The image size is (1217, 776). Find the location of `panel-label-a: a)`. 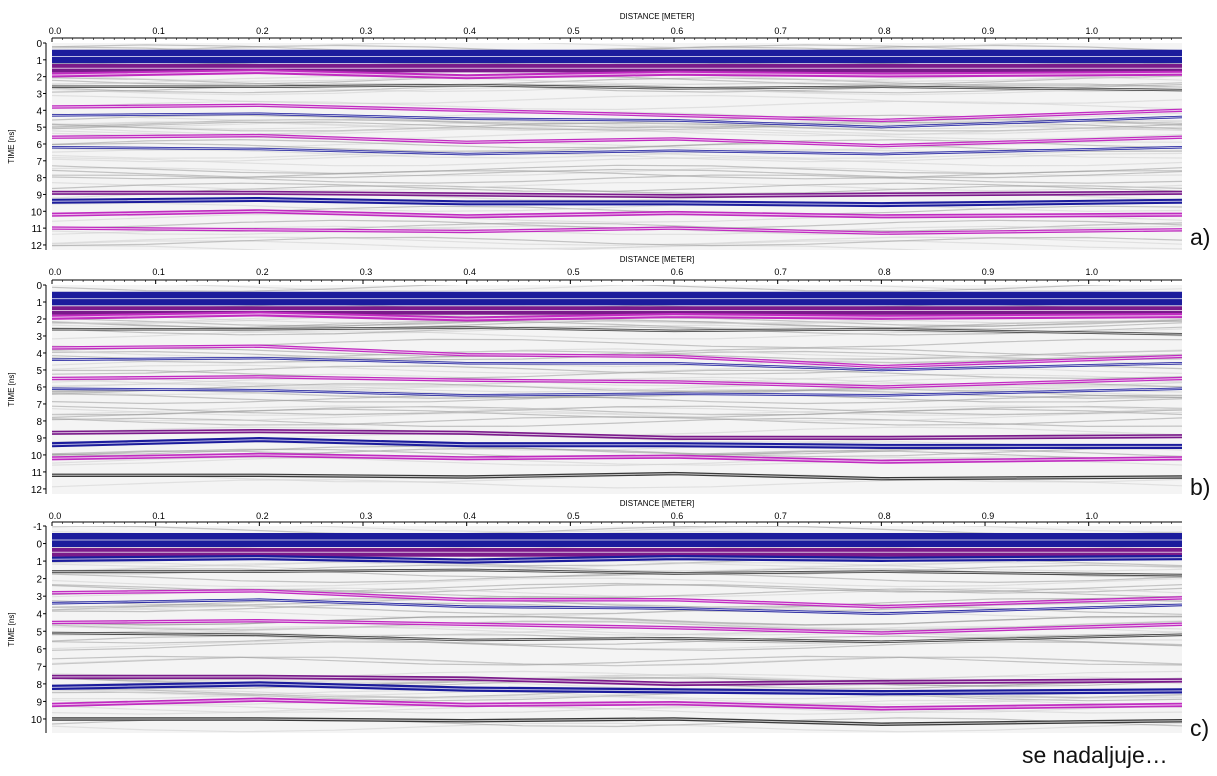

panel-label-a: a) is located at coordinates (1200, 237).